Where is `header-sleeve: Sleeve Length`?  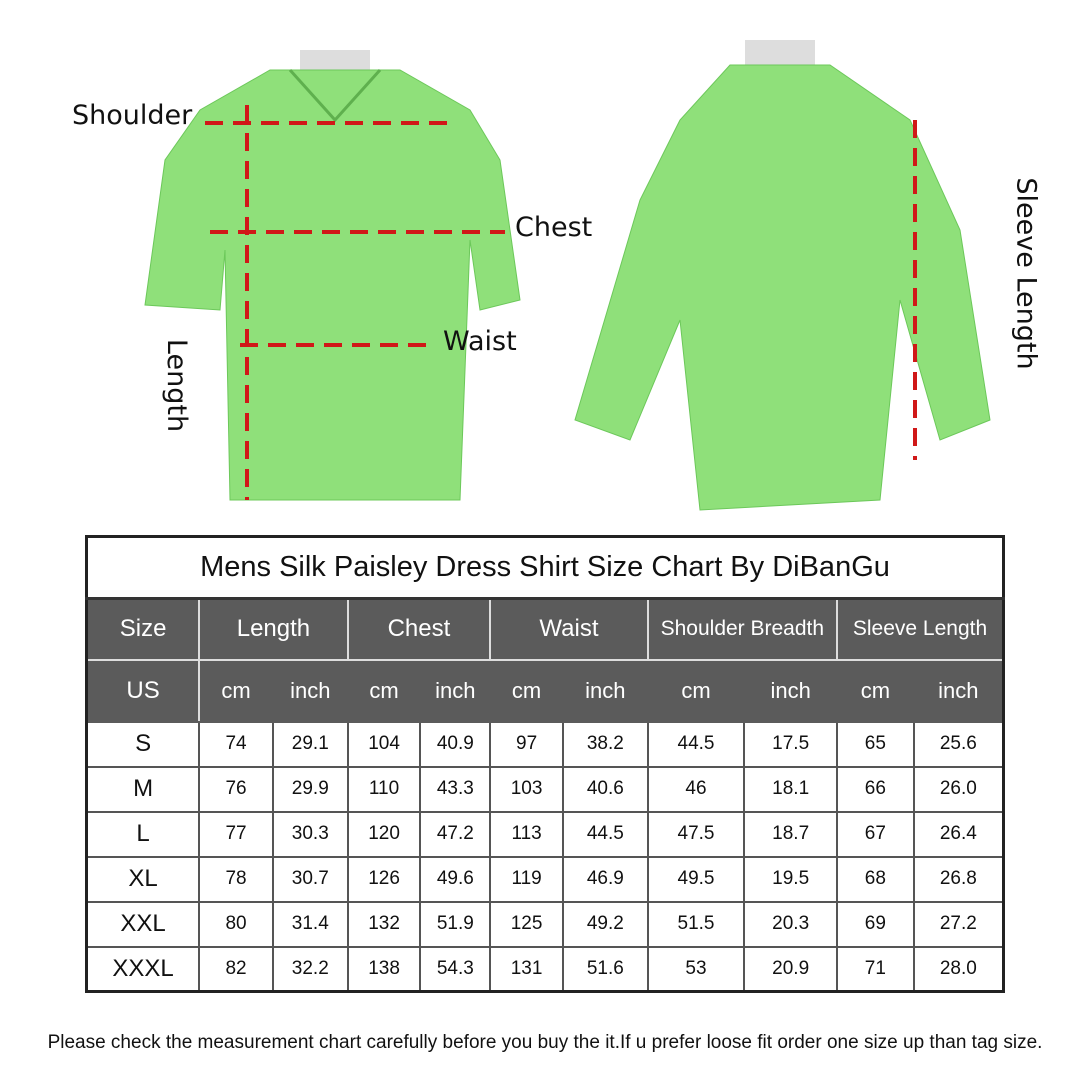 header-sleeve: Sleeve Length is located at coordinates (920, 629).